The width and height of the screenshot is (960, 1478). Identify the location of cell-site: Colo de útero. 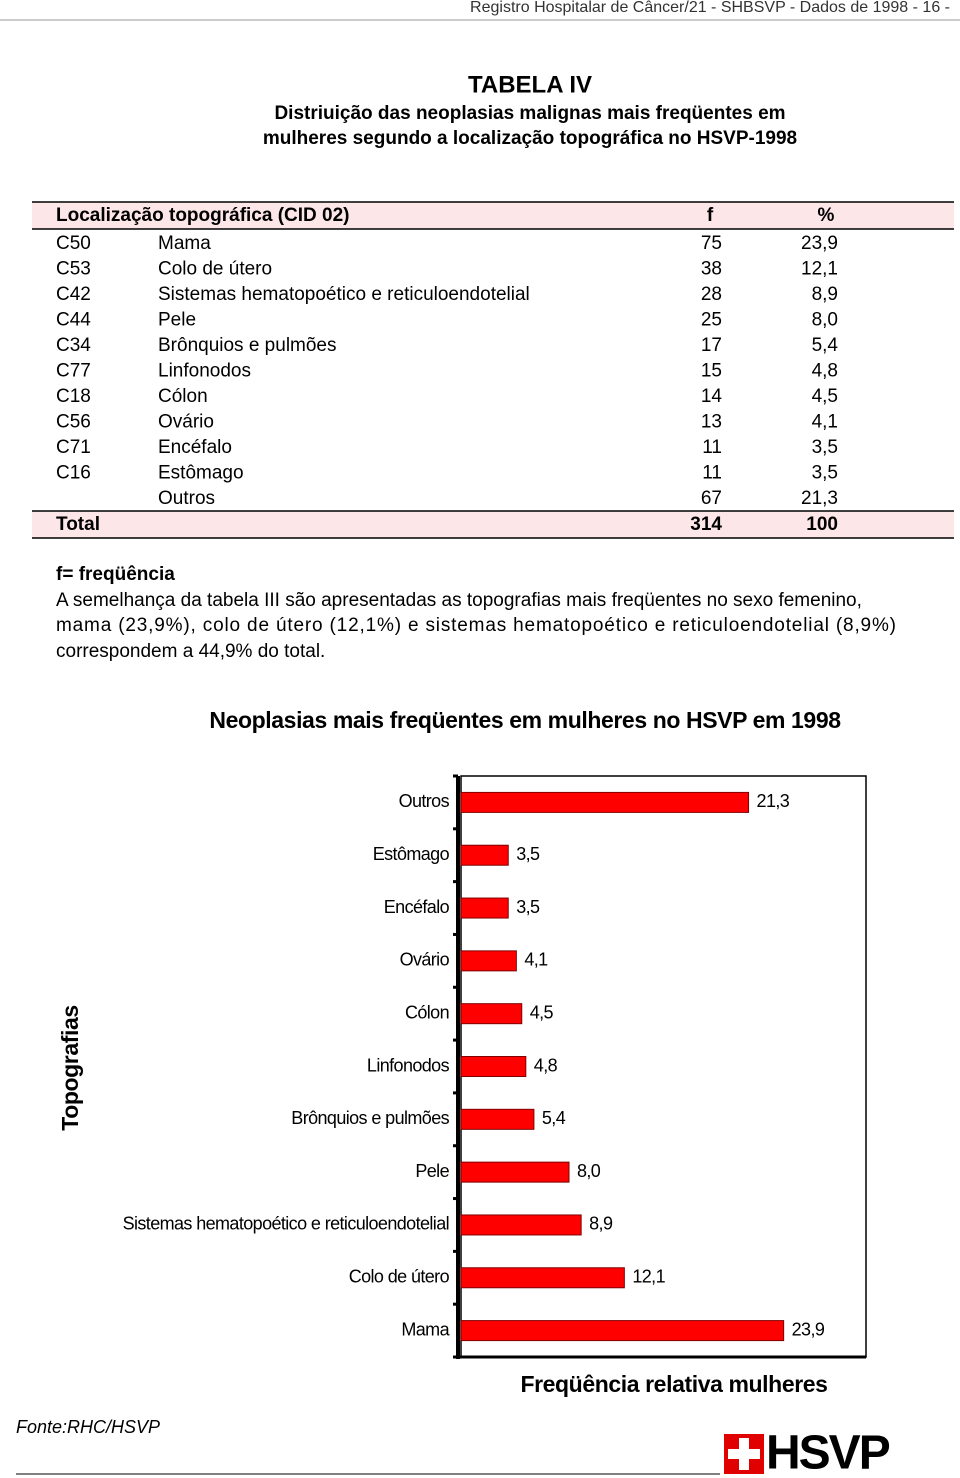
(215, 269).